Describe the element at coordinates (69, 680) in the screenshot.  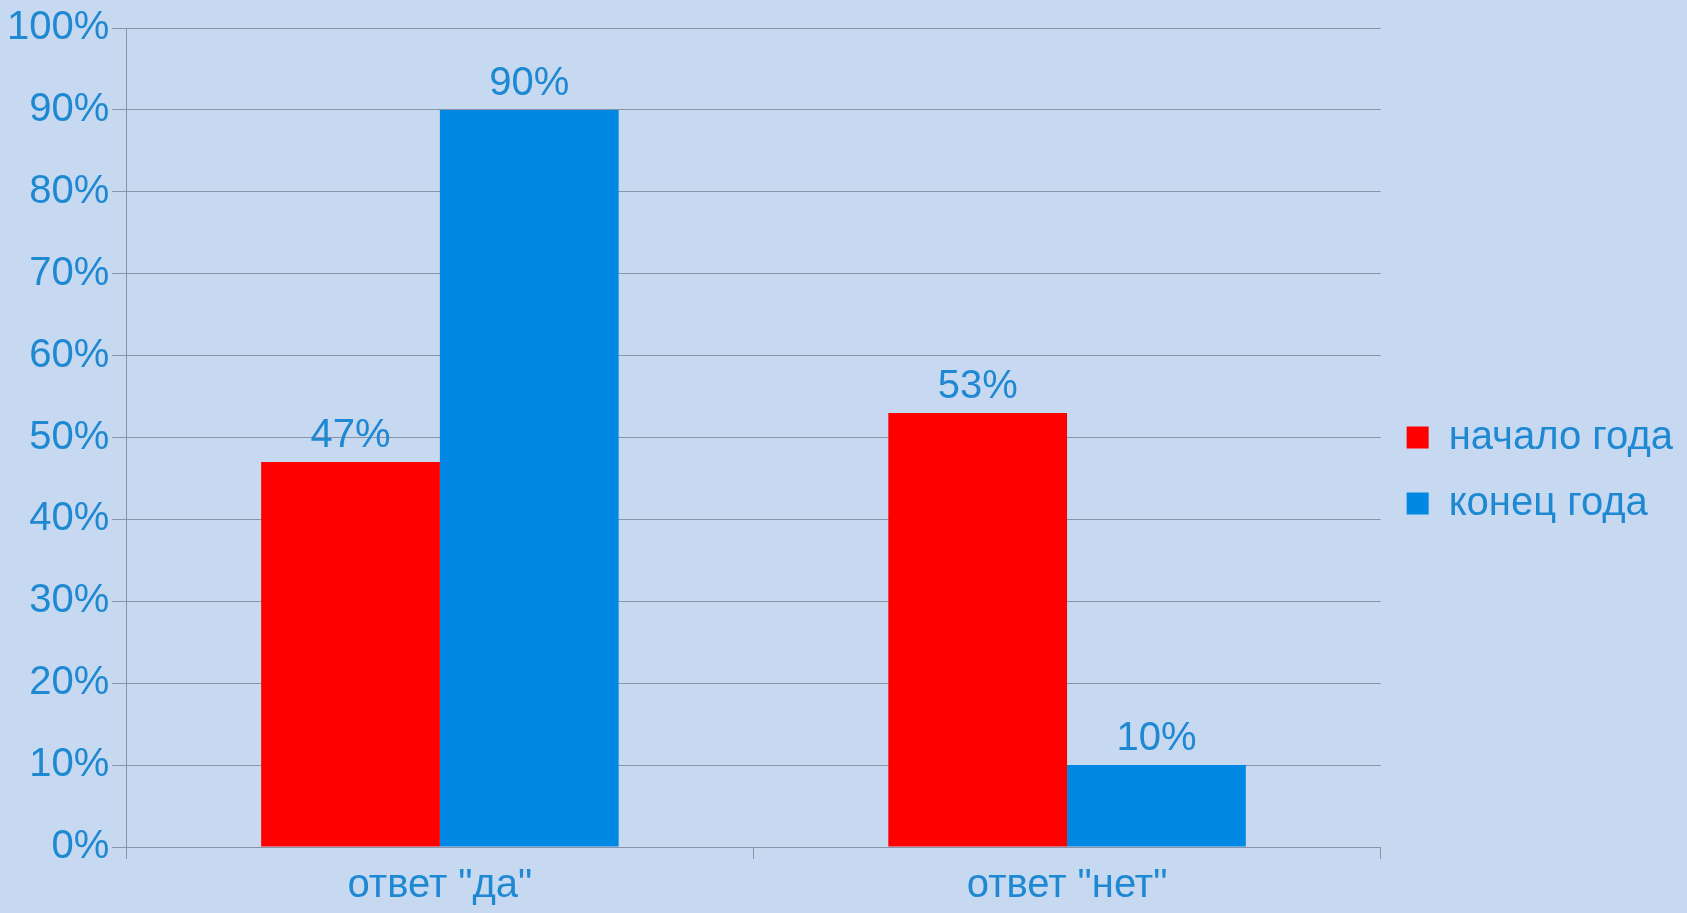
I see `y-tick-label: 20%` at that location.